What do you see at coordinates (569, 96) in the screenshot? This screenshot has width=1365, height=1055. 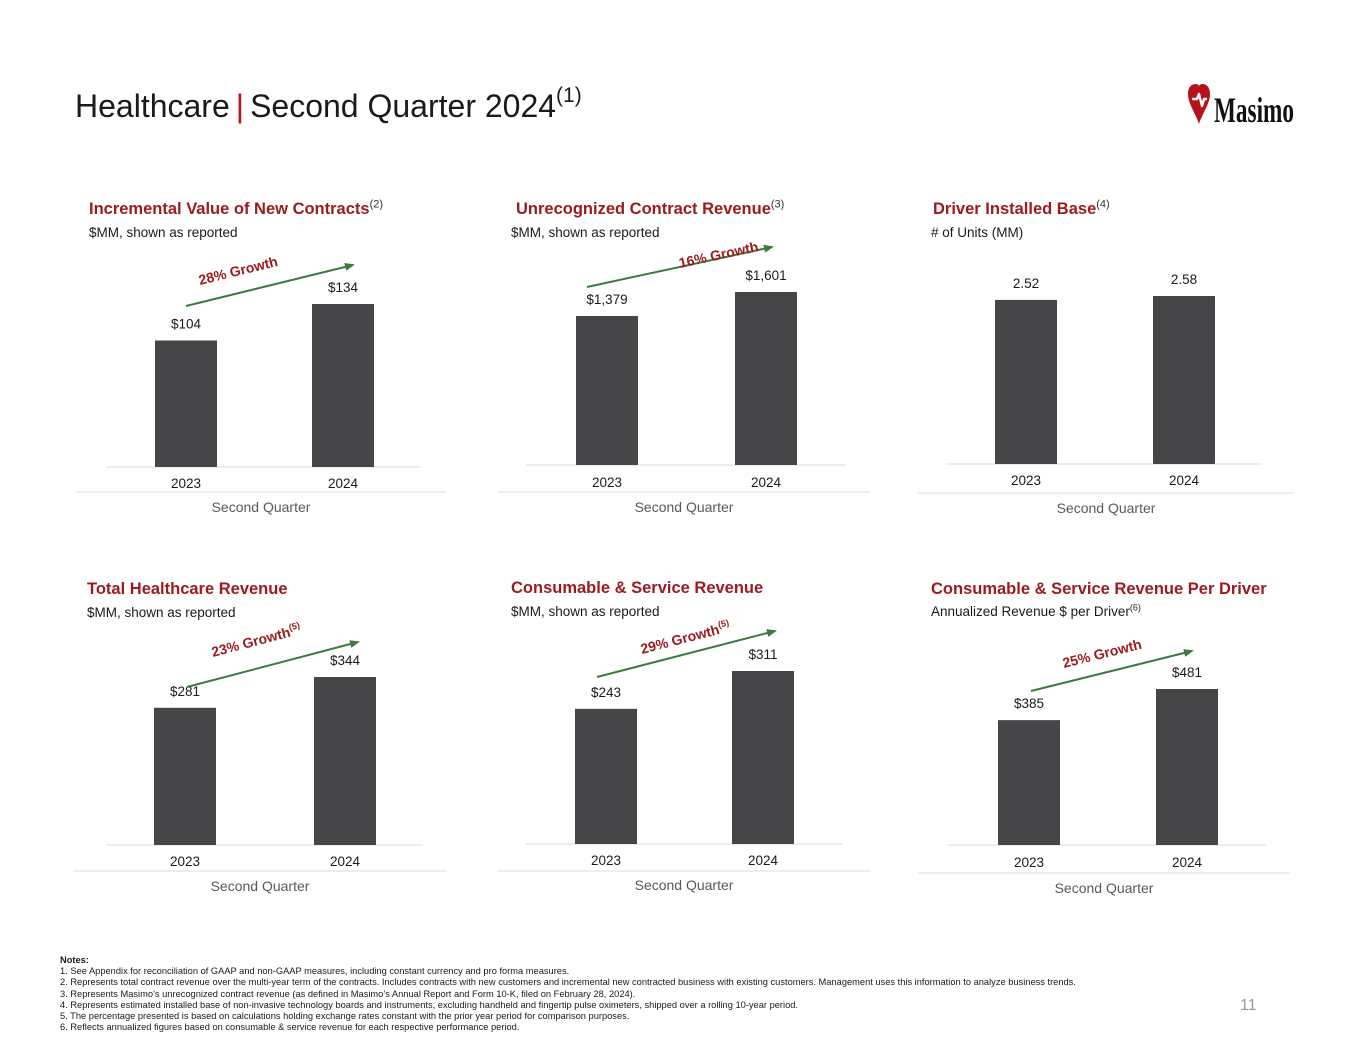 I see `page-title-note: (1)` at bounding box center [569, 96].